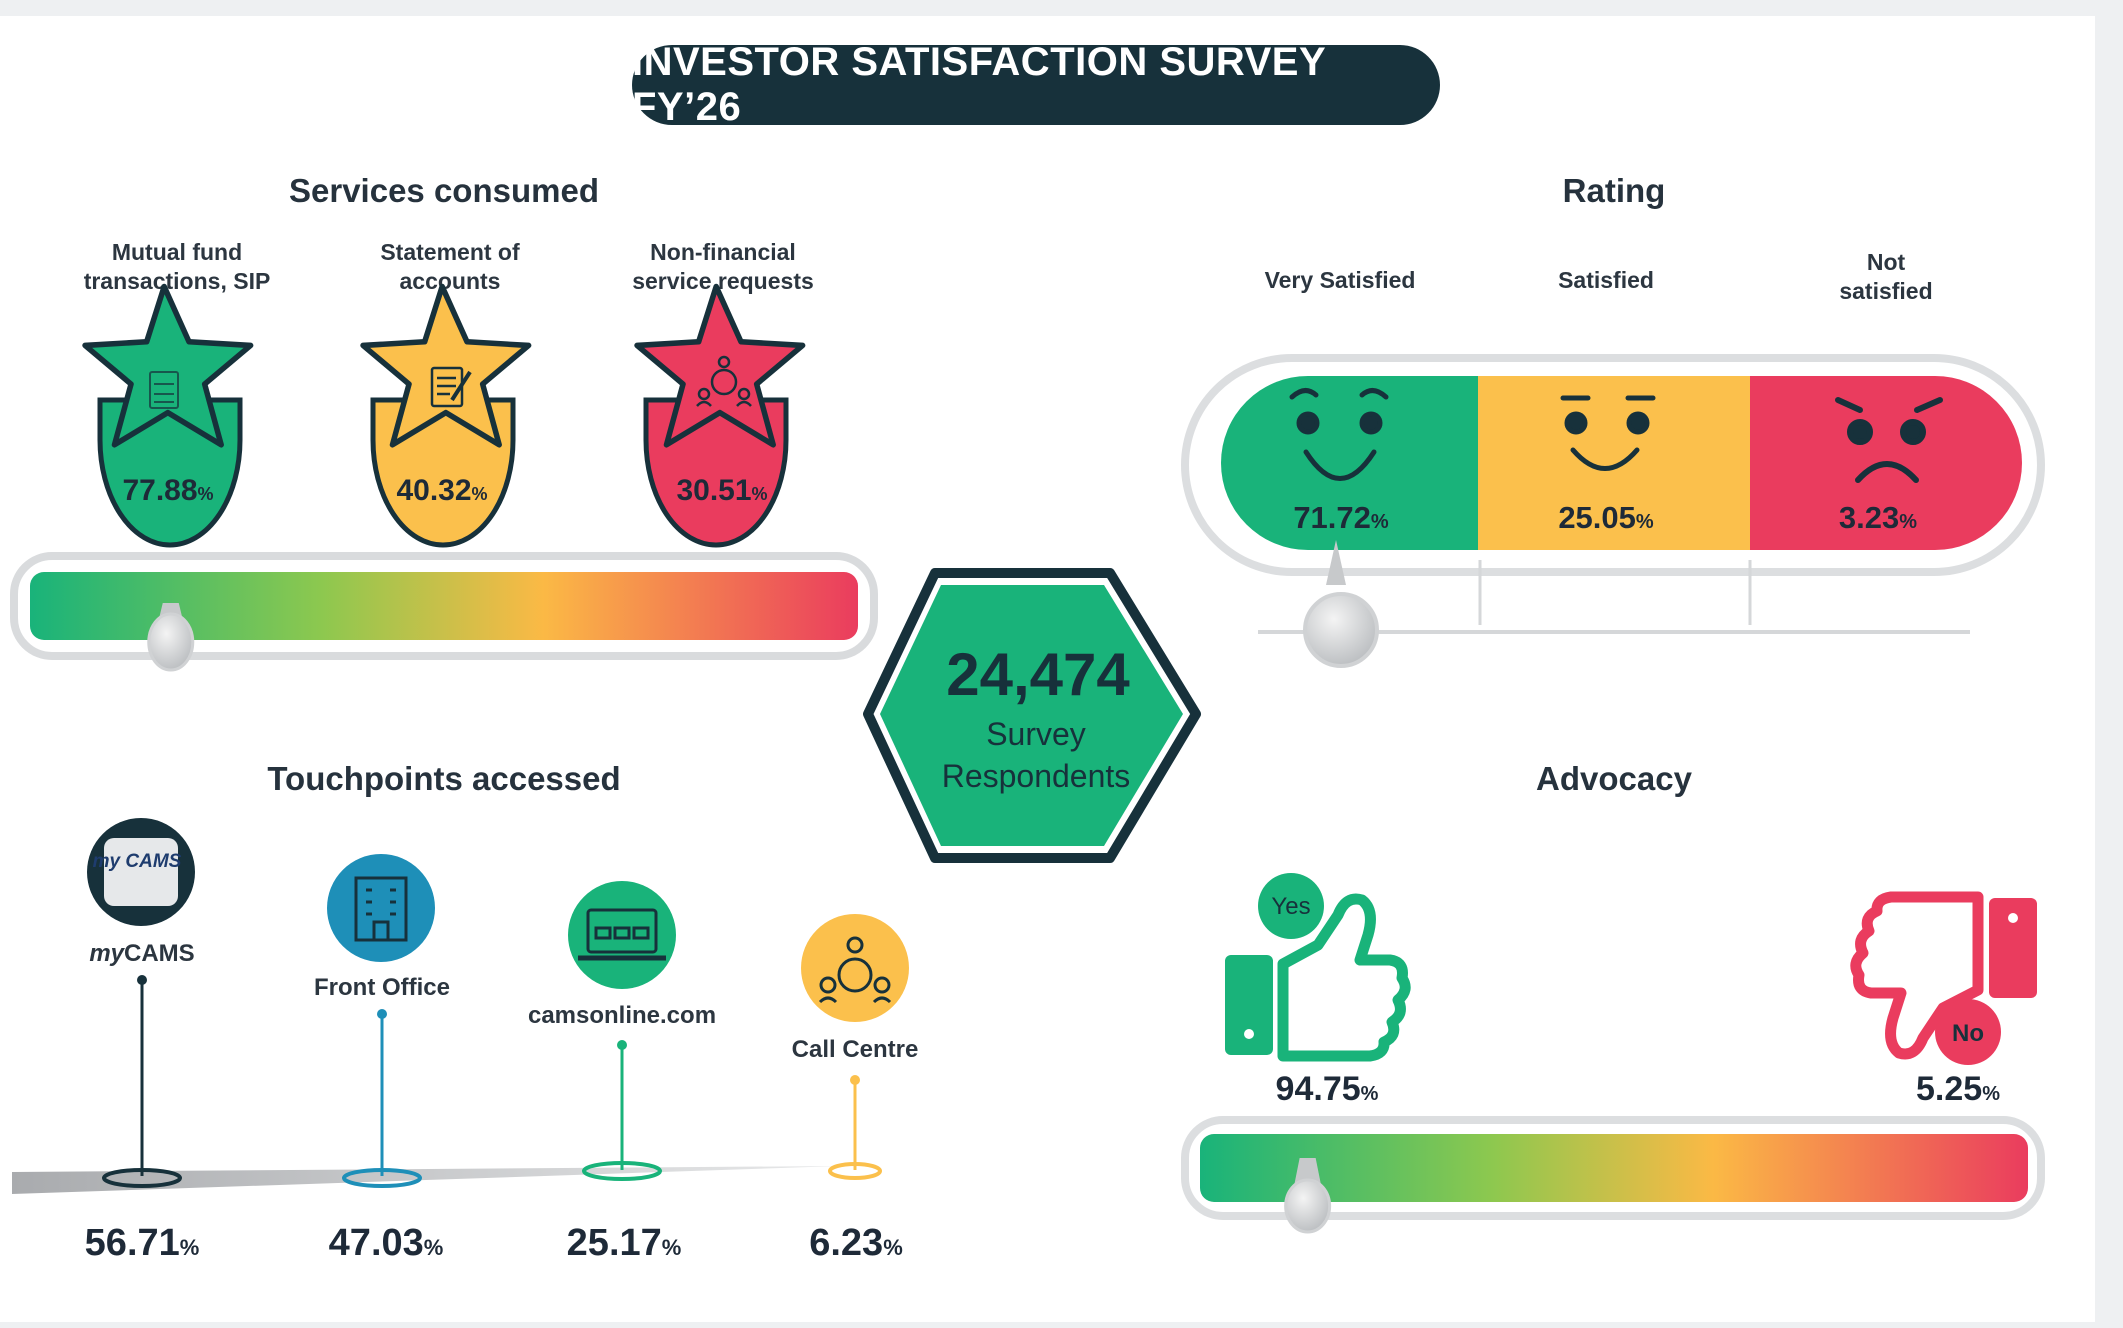  Describe the element at coordinates (1869, 517) in the screenshot. I see `value-number: 3.23` at that location.